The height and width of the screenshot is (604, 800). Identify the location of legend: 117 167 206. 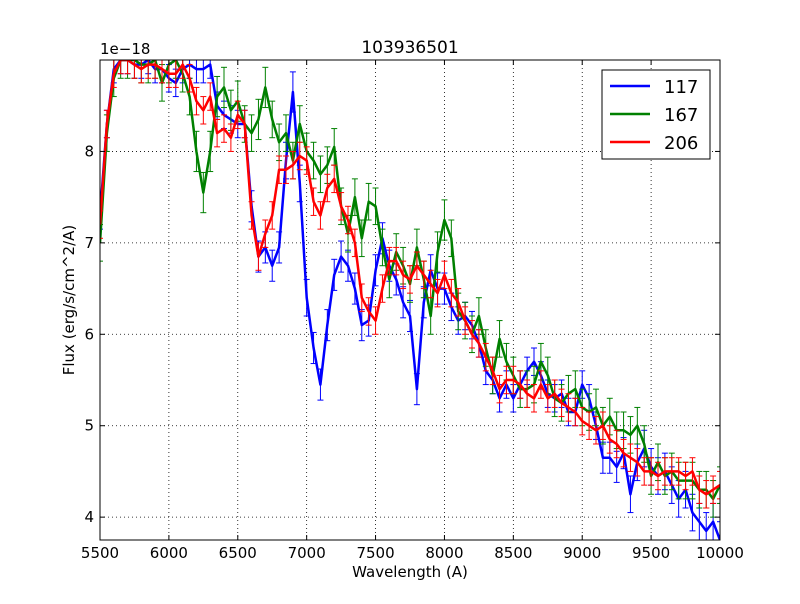
(656, 114).